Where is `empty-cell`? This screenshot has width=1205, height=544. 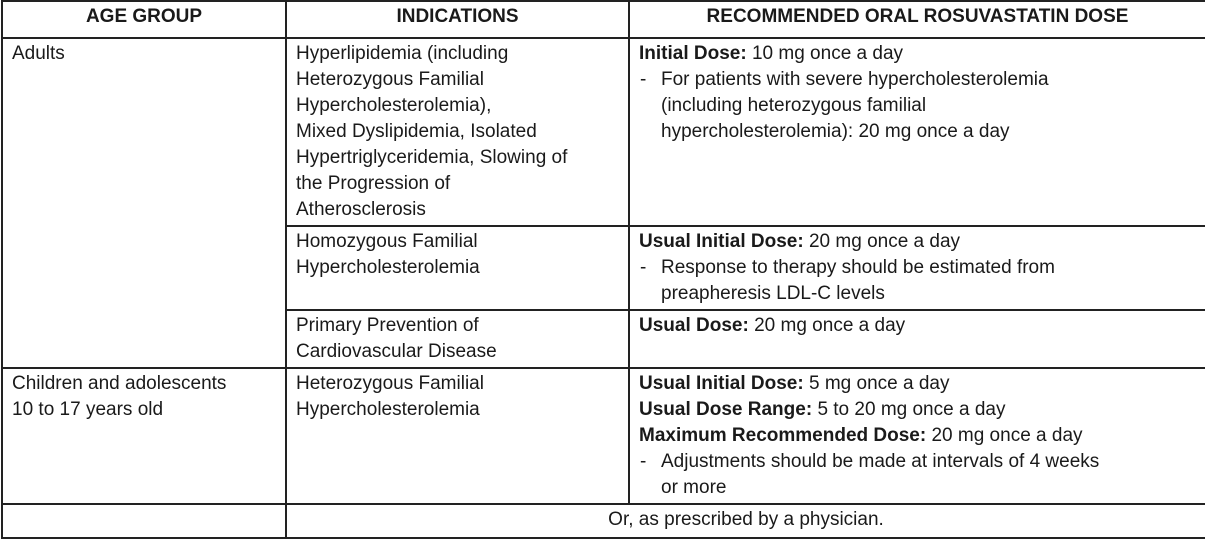 empty-cell is located at coordinates (144, 521).